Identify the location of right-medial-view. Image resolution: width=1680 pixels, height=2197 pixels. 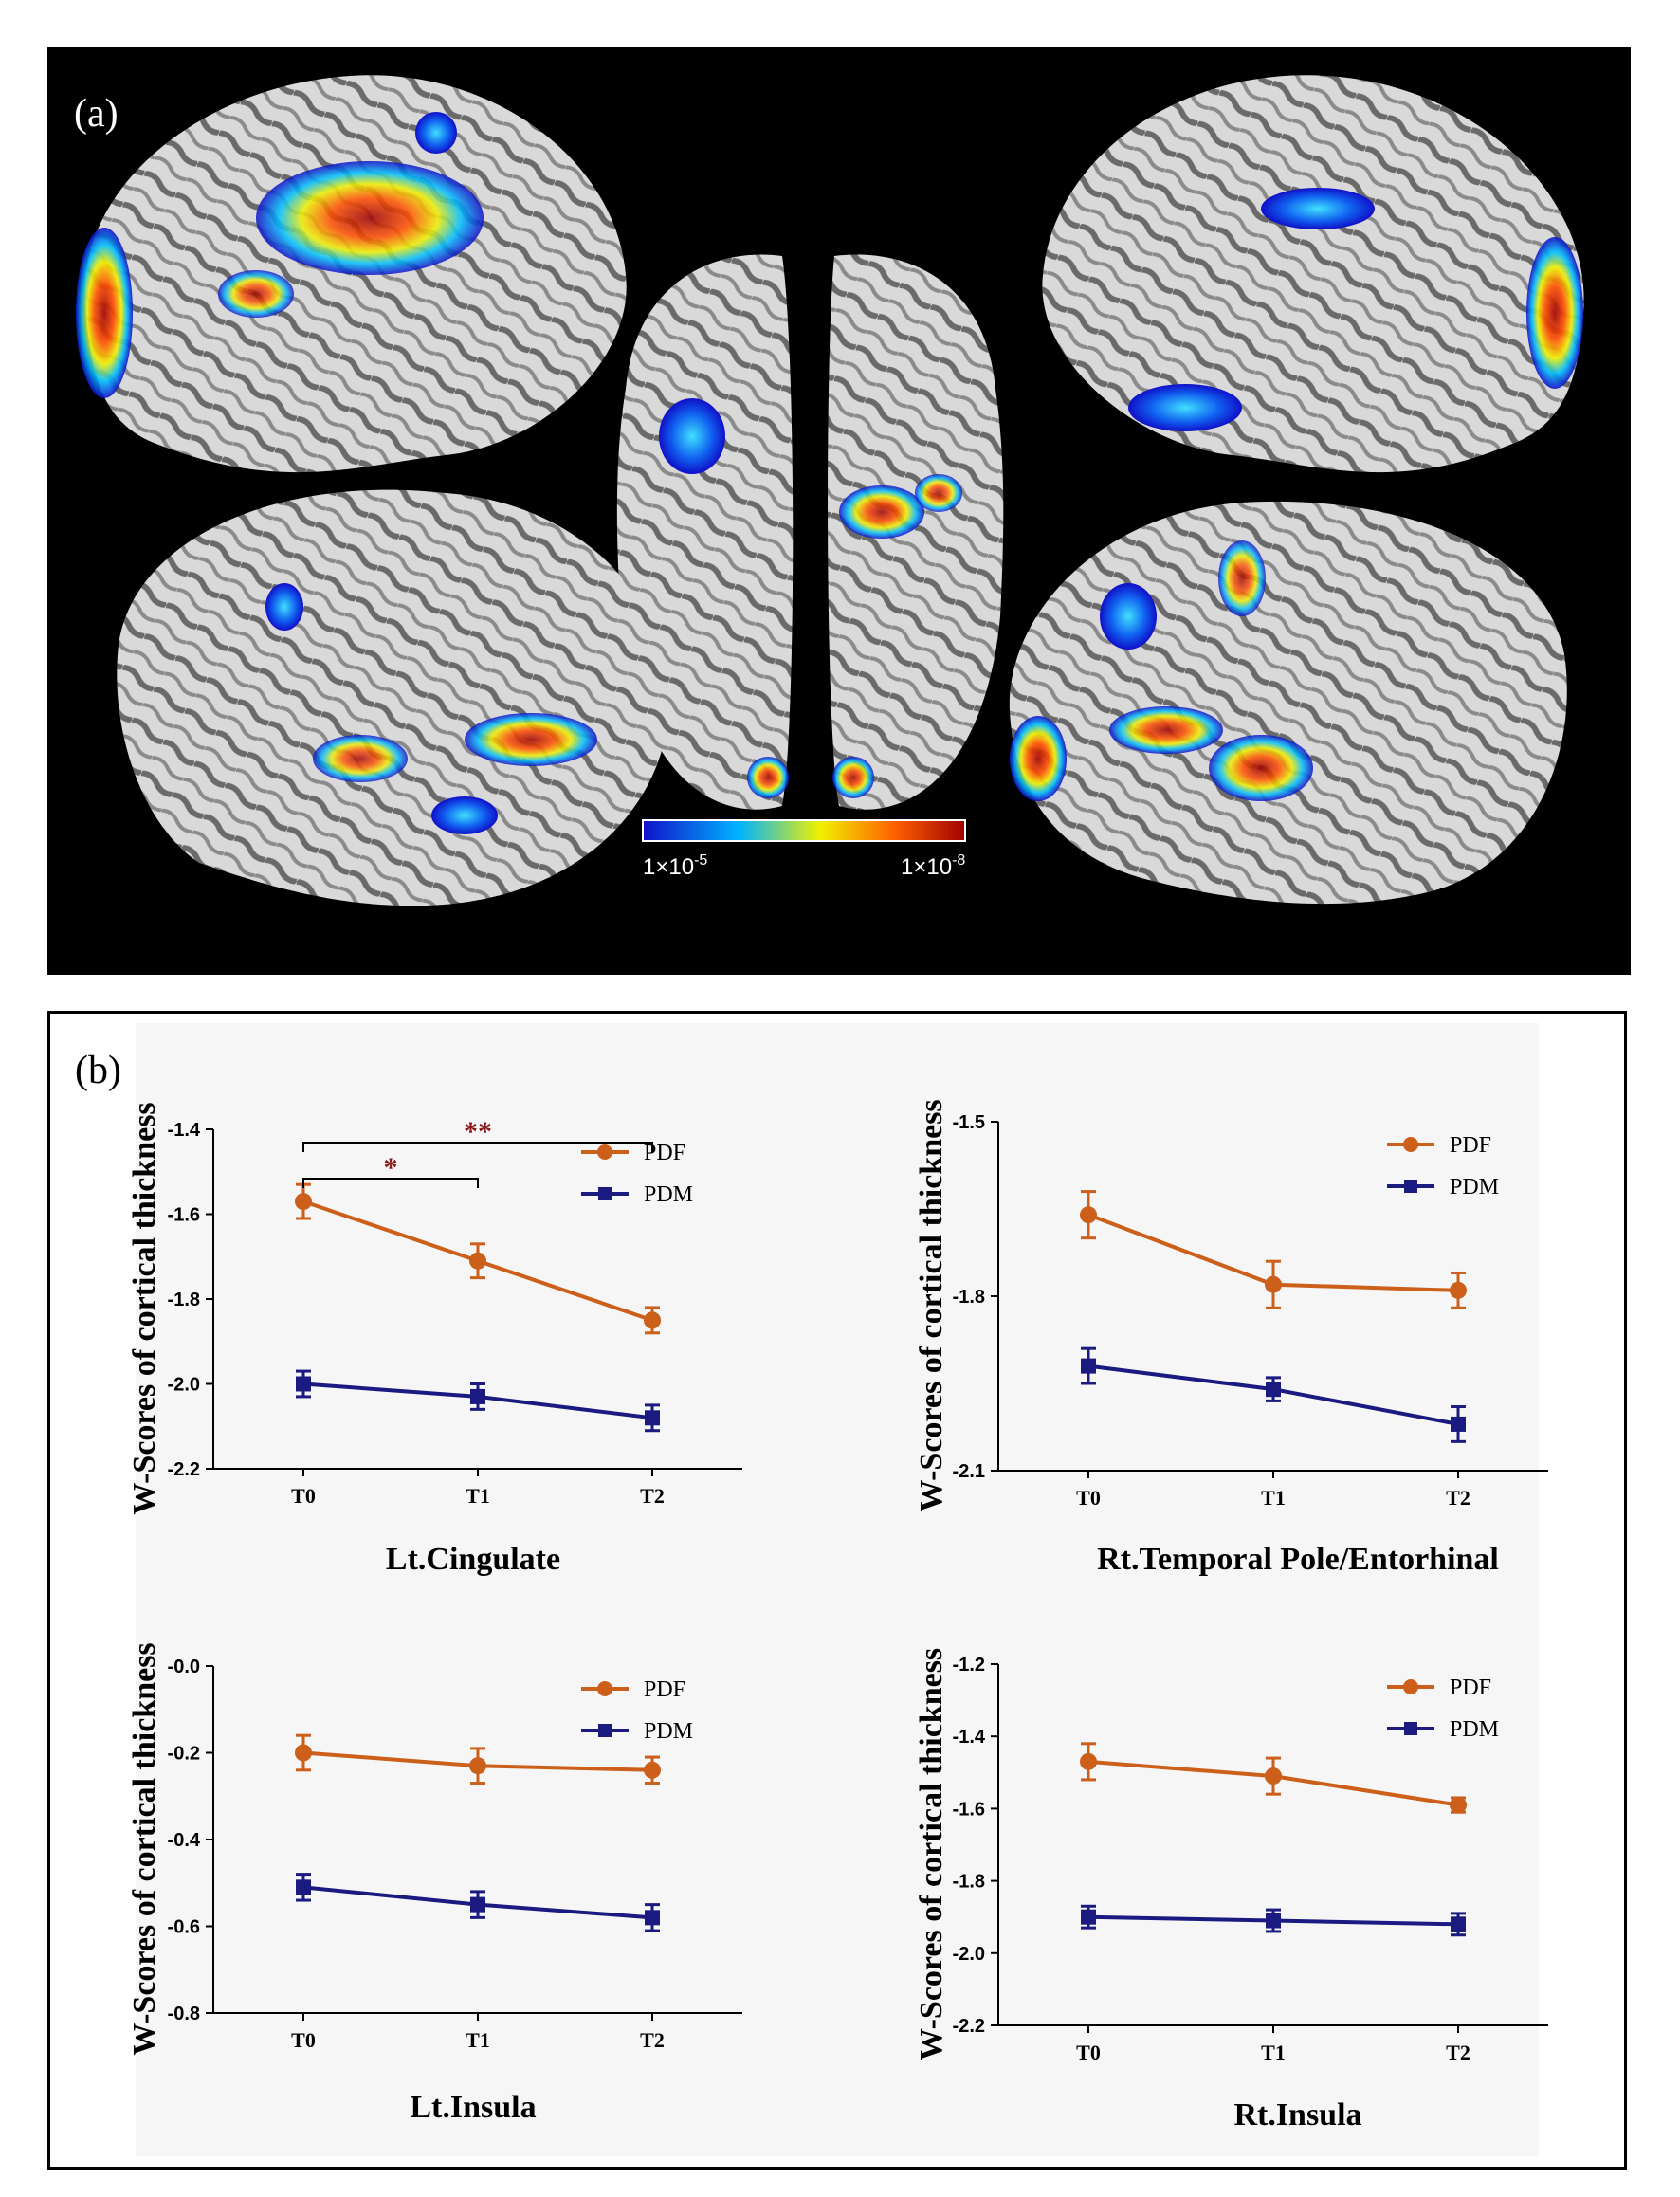
(1313, 274).